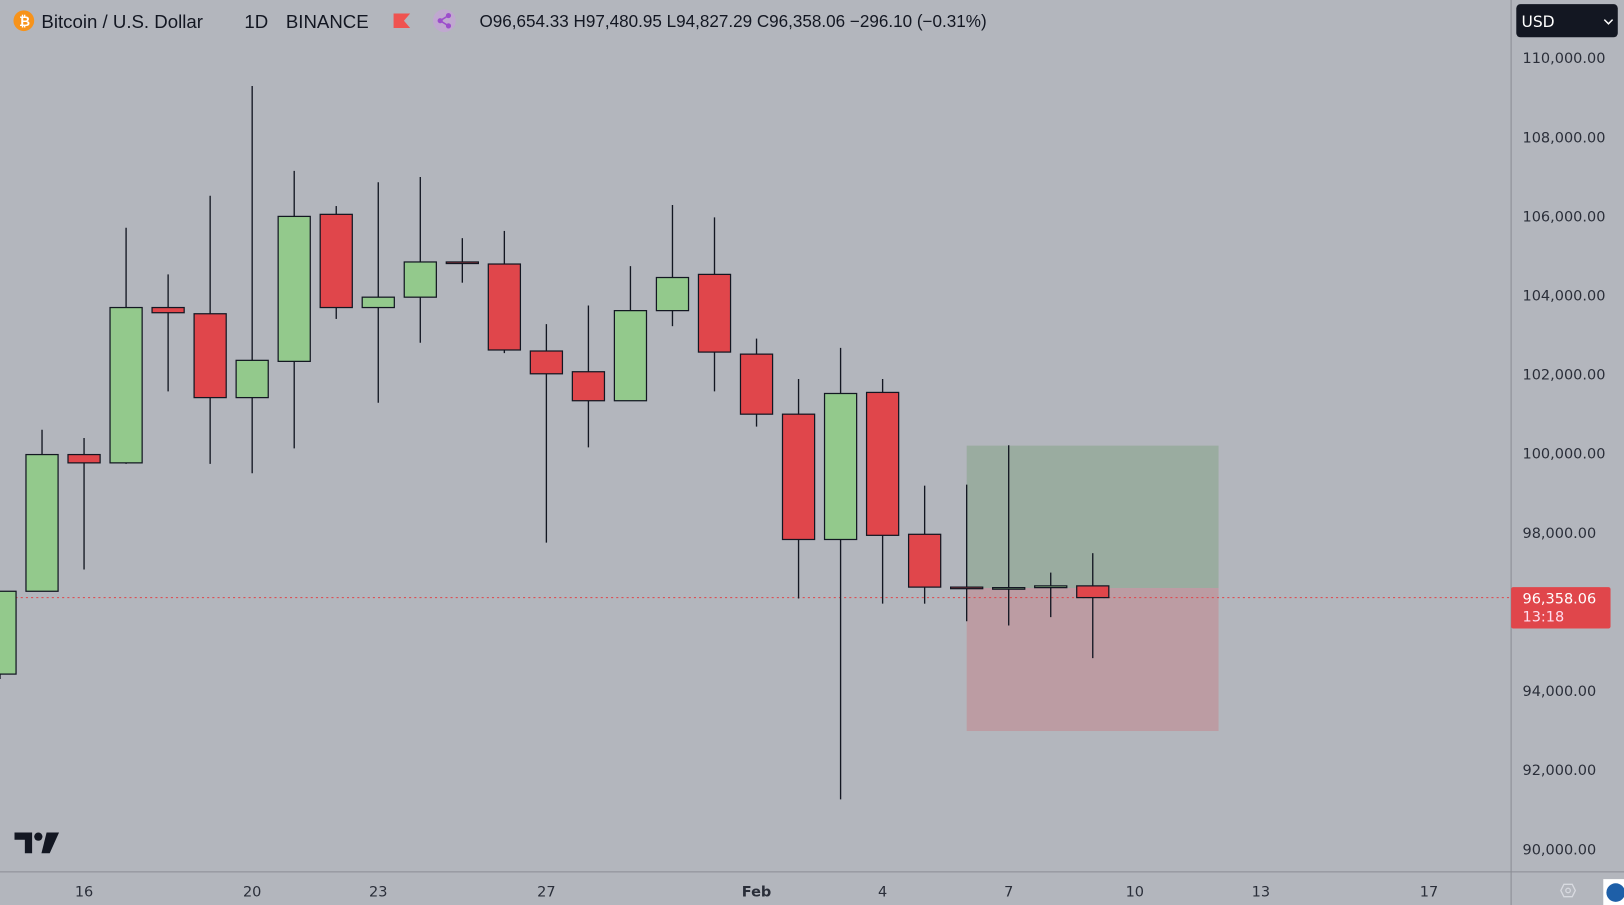 This screenshot has width=1624, height=905. Describe the element at coordinates (256, 21) in the screenshot. I see `interval: 1D` at that location.